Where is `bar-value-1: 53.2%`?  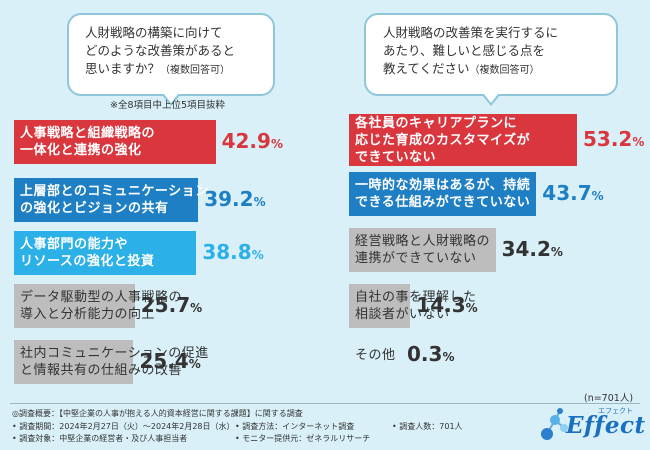
bar-value-1: 53.2% is located at coordinates (613, 139).